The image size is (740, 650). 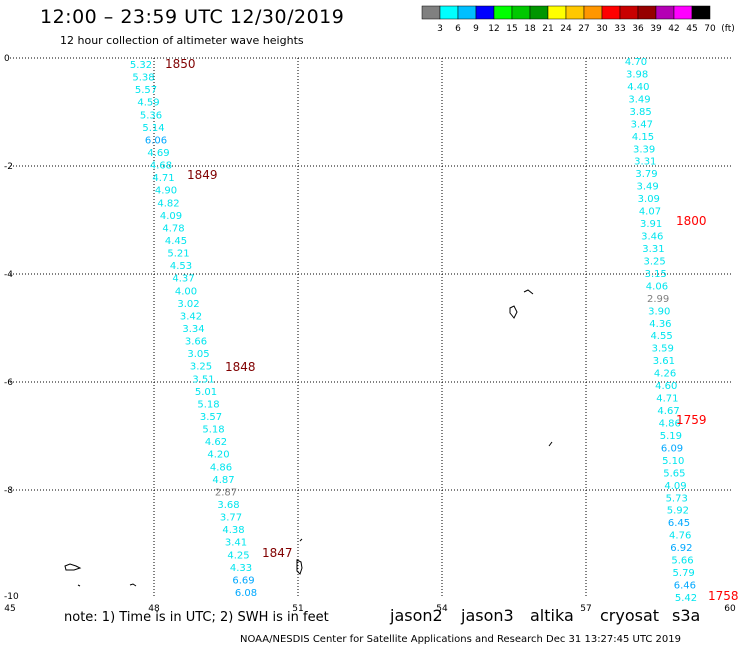 I want to click on wave-height-value: 4.67, so click(x=668, y=411).